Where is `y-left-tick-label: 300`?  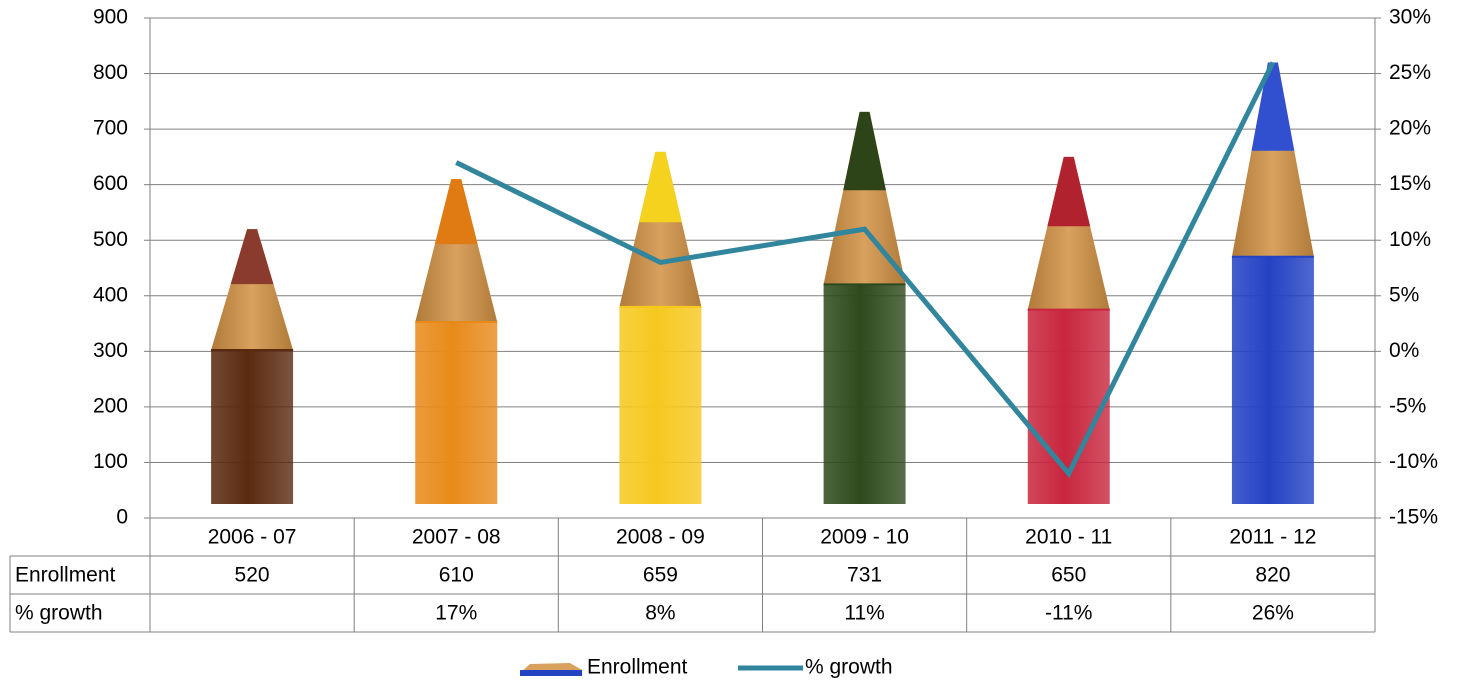 y-left-tick-label: 300 is located at coordinates (110, 350).